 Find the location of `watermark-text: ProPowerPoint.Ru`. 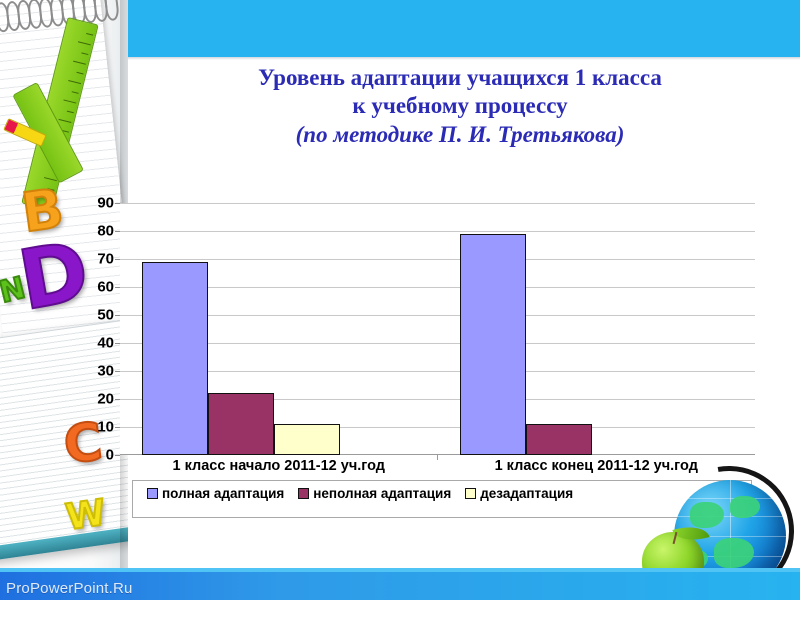

watermark-text: ProPowerPoint.Ru is located at coordinates (69, 588).